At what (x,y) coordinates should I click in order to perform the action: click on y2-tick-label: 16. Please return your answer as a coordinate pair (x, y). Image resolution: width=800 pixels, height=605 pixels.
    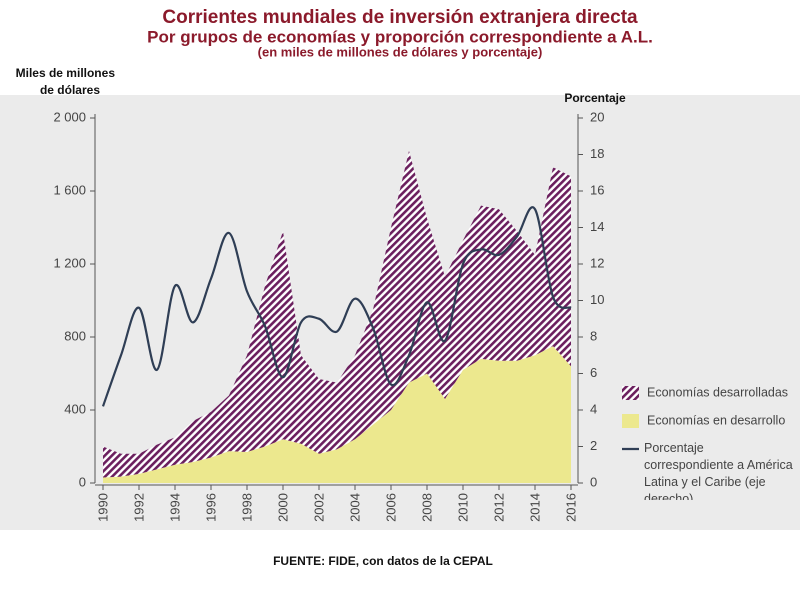
    Looking at the image, I should click on (597, 189).